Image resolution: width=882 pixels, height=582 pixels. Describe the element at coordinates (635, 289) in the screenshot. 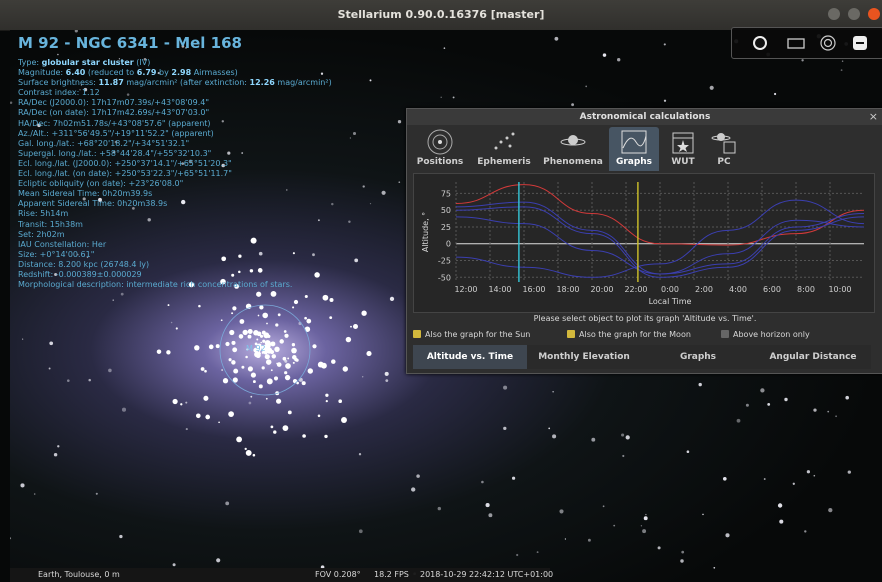

I see `x-tick-label: 22:00` at that location.